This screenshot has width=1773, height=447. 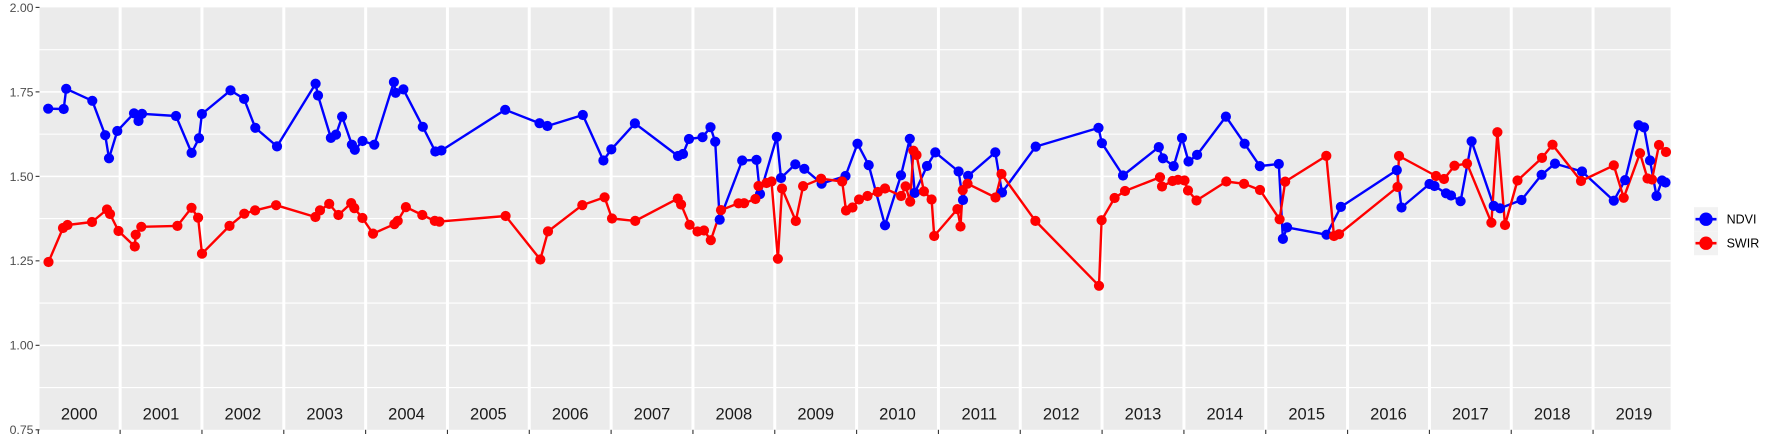 What do you see at coordinates (897, 415) in the screenshot?
I see `svg-text: 2010` at bounding box center [897, 415].